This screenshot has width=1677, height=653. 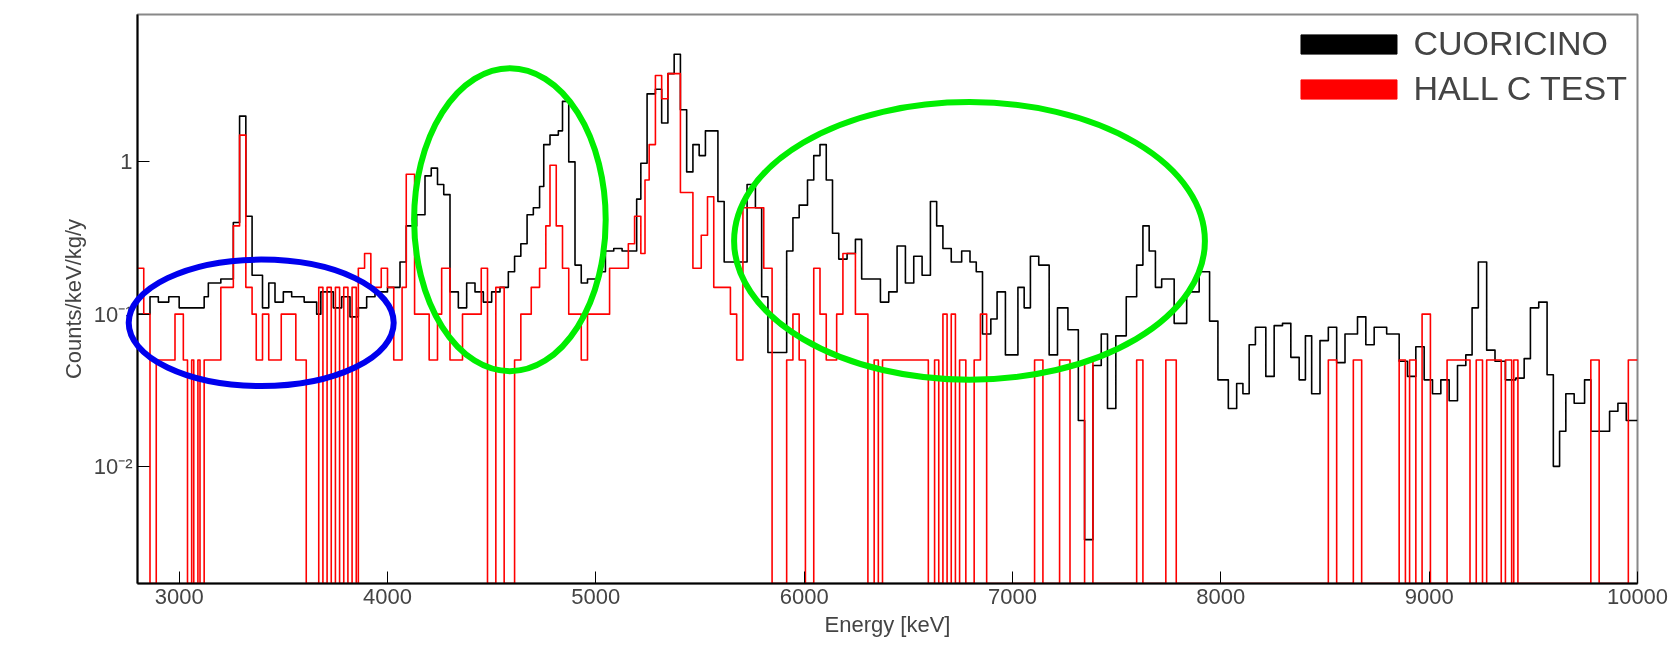 What do you see at coordinates (887, 624) in the screenshot?
I see `x-axis-title: Energy [keV]` at bounding box center [887, 624].